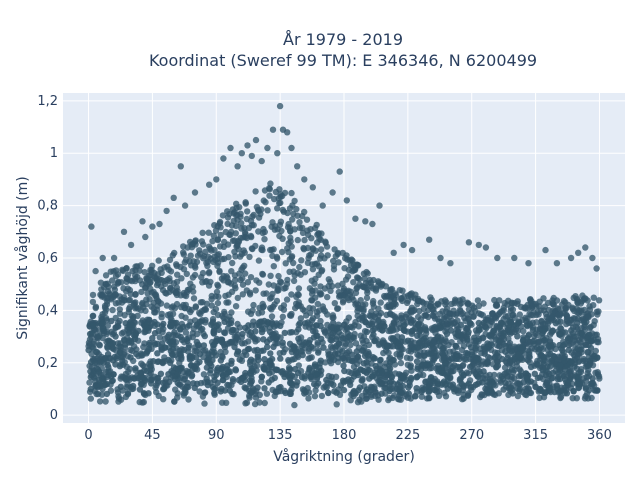 The width and height of the screenshot is (640, 480). Describe the element at coordinates (47, 258) in the screenshot. I see `y-tick-labels: 0 0,2 0,4 0,6 0,8 1 1,2` at that location.